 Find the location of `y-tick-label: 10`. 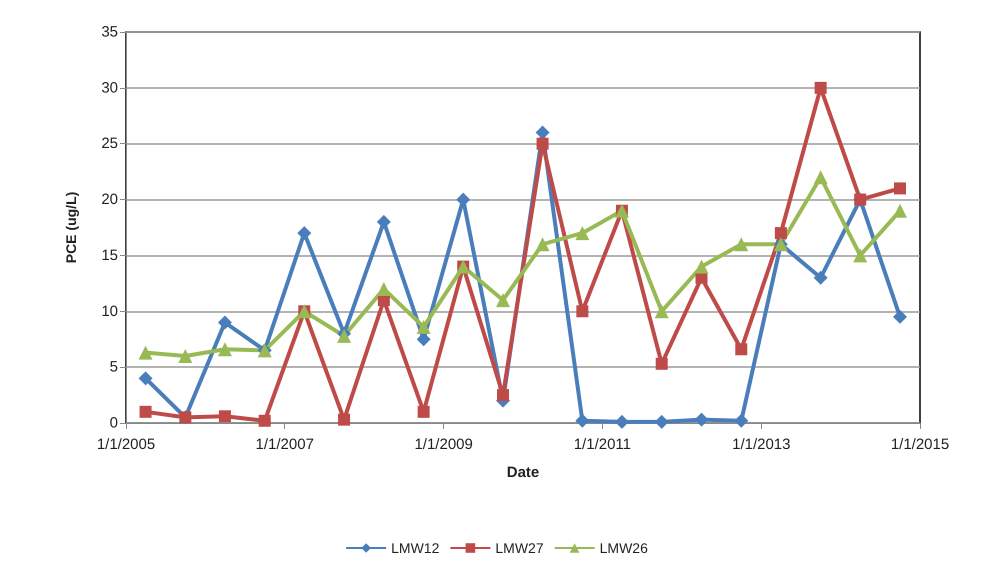

y-tick-label: 10 is located at coordinates (109, 311).